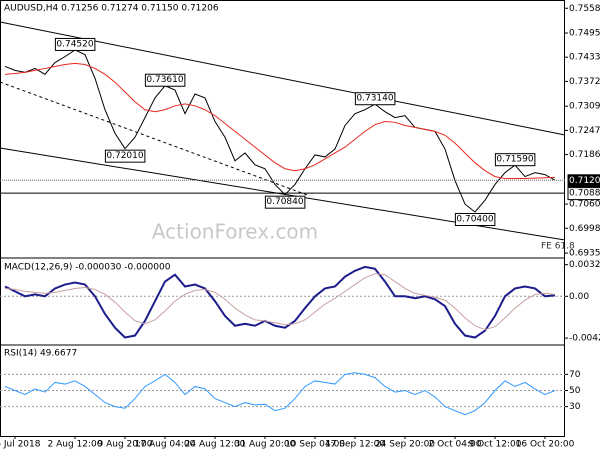  What do you see at coordinates (165, 445) in the screenshot?
I see `x-tick-label: 17 Aug 04:00` at bounding box center [165, 445].